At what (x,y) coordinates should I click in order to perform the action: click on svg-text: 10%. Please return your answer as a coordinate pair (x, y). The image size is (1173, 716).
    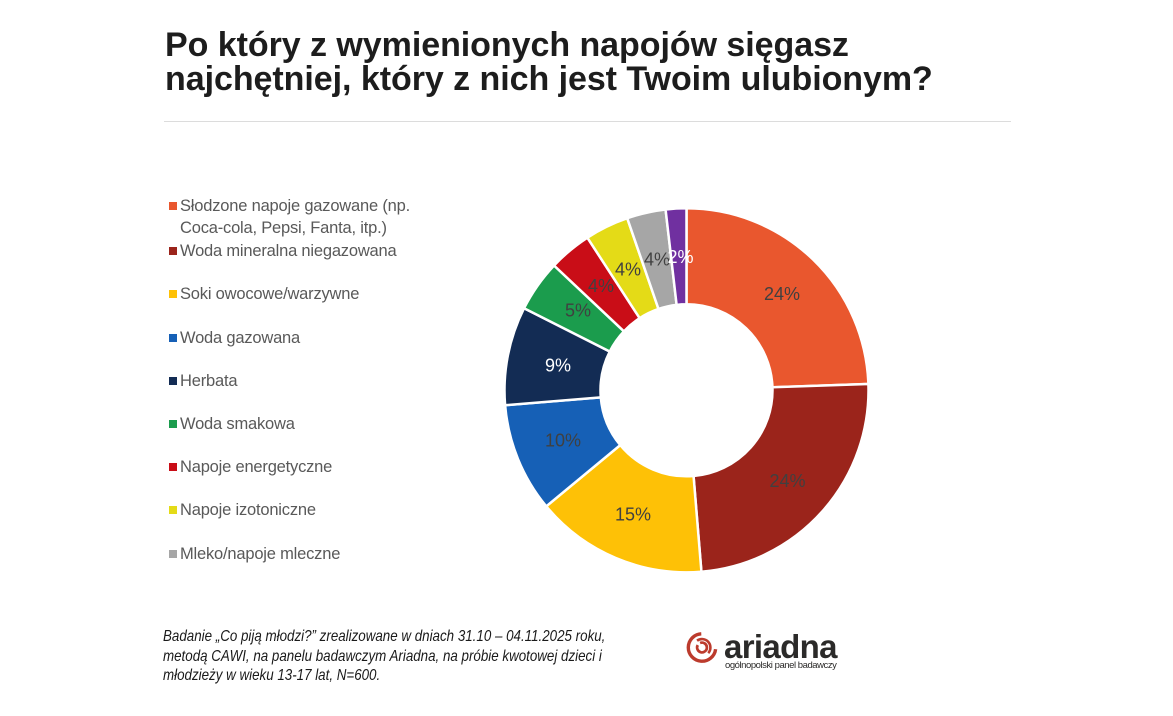
    Looking at the image, I should click on (563, 441).